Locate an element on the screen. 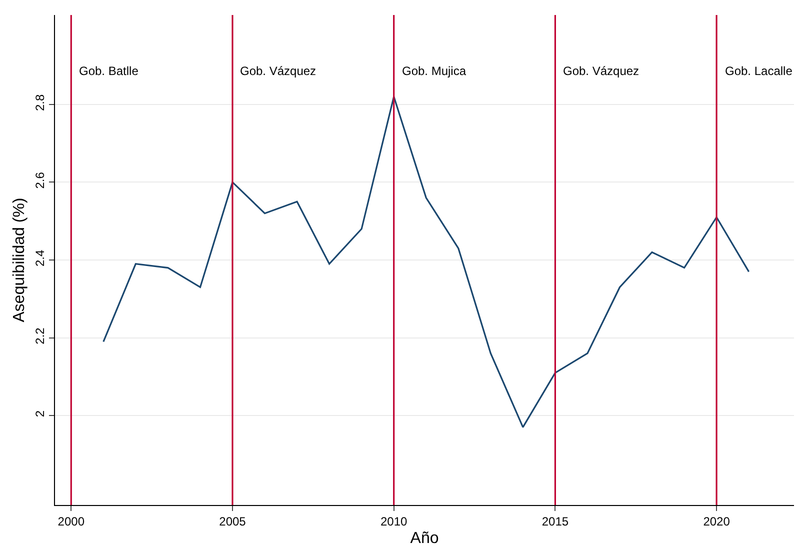 The image size is (802, 552). y-tick-label: 2 is located at coordinates (40, 414).